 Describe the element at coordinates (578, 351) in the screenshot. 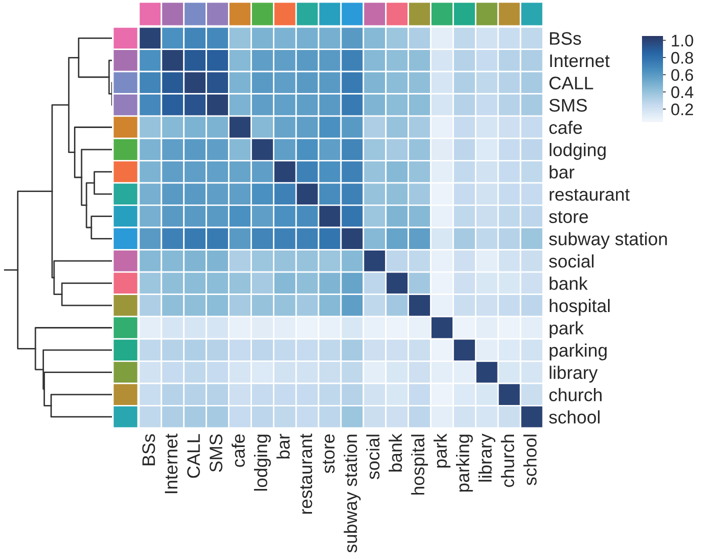

I see `y-tick-label: parking` at that location.